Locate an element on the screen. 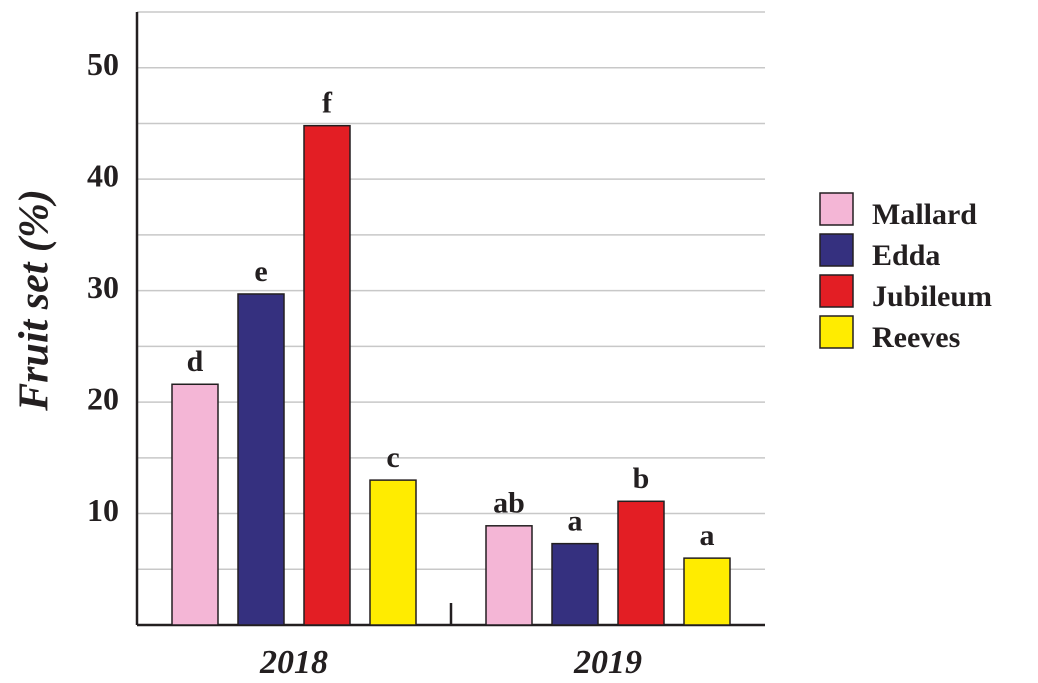 The height and width of the screenshot is (683, 1038). x-tick-label: 2019 is located at coordinates (607, 662).